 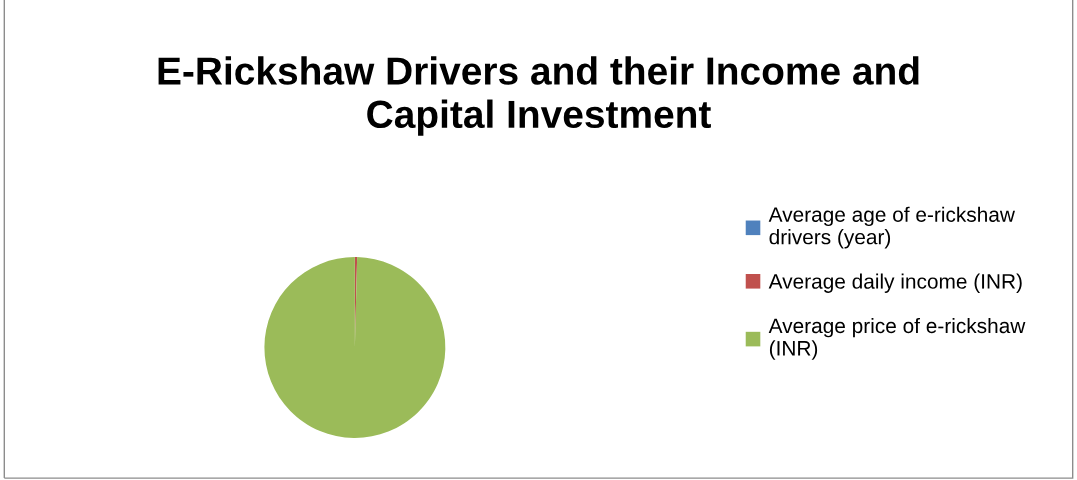 What do you see at coordinates (895, 283) in the screenshot?
I see `legend-label: Average daily income (INR)` at bounding box center [895, 283].